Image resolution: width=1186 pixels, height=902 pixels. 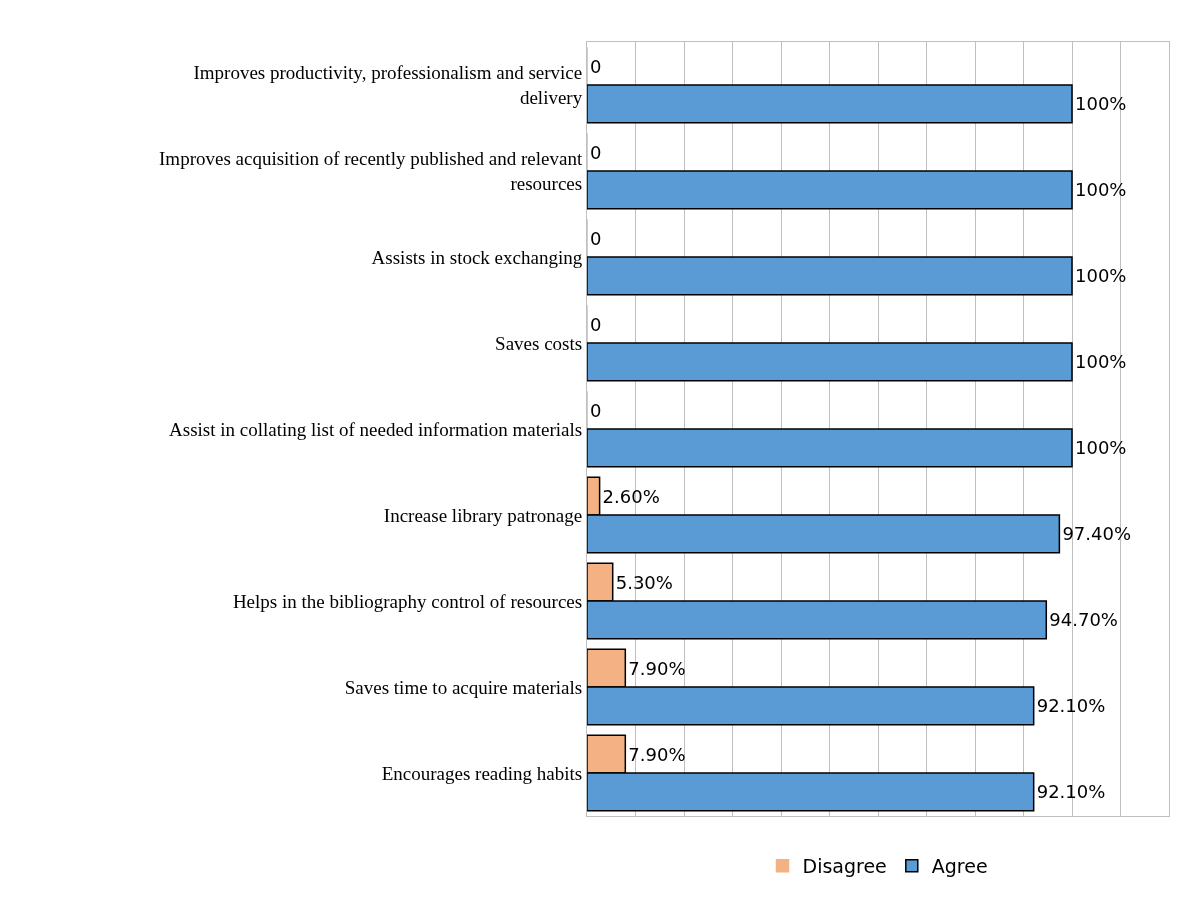 I want to click on y-tick-label: Improves acquisition of recently published and relevant resources, so click(x=371, y=171).